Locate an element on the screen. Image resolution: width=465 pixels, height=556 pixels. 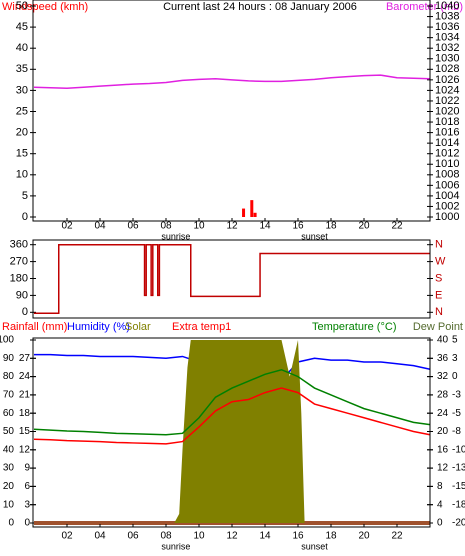
y2-tick-label: 8 is located at coordinates (440, 486).